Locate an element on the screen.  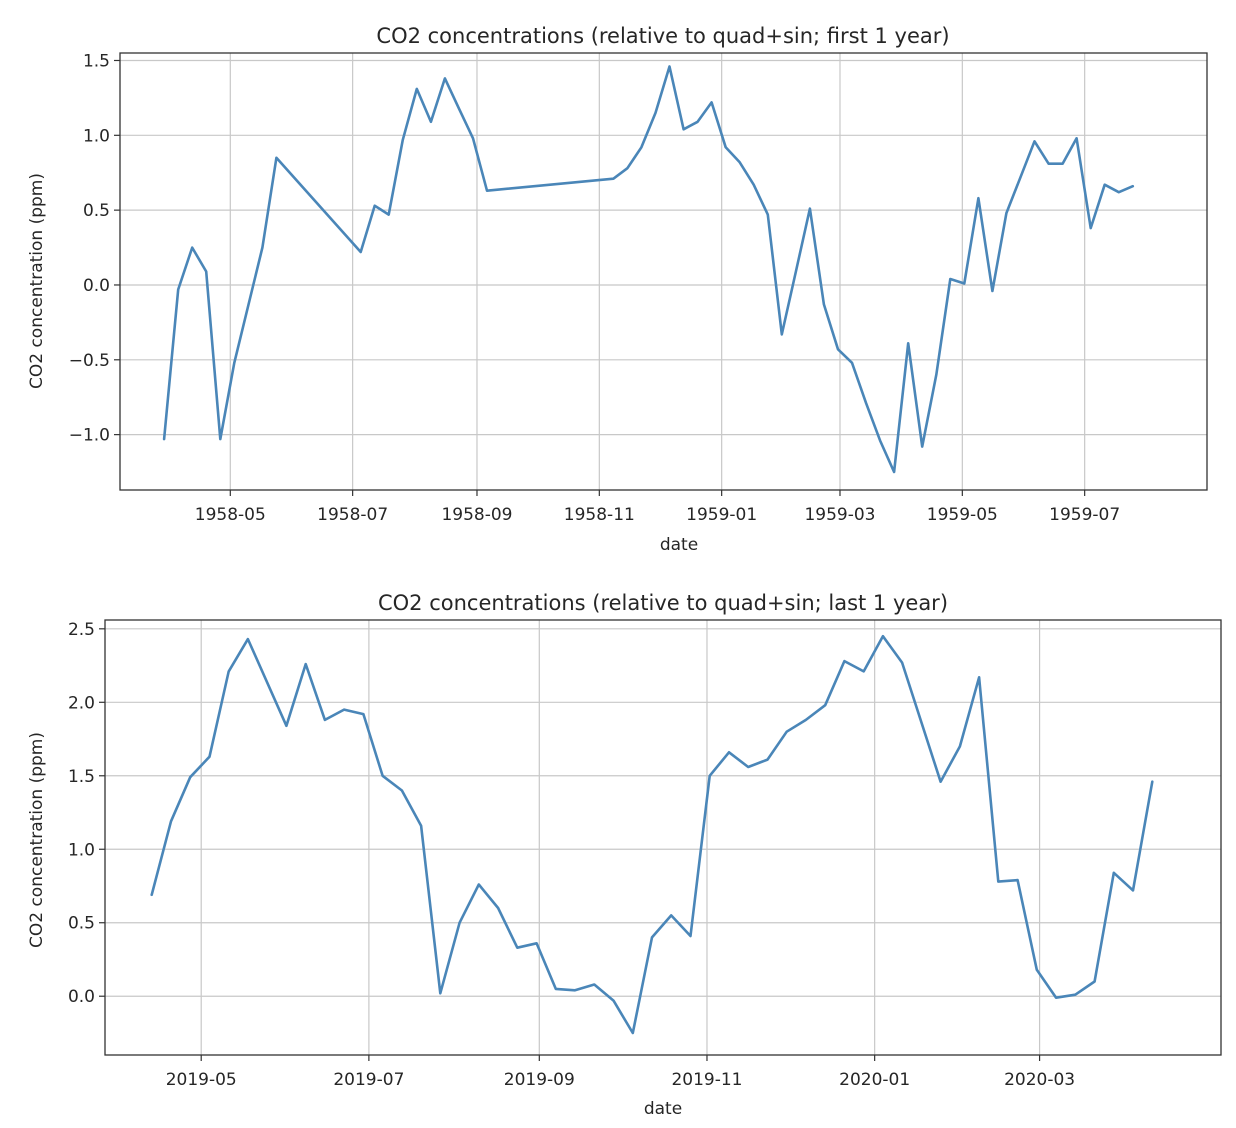
y-tick-label: 2.5 is located at coordinates (81, 630).